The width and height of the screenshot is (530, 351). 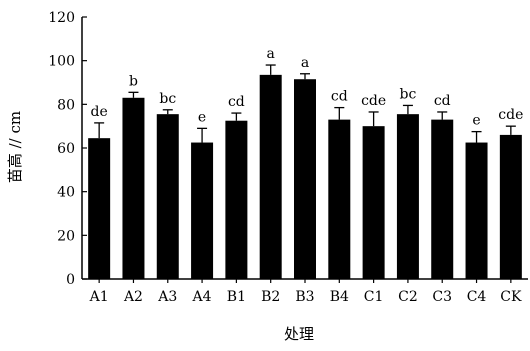 I want to click on x-tick-label-c4: C4, so click(x=477, y=297).